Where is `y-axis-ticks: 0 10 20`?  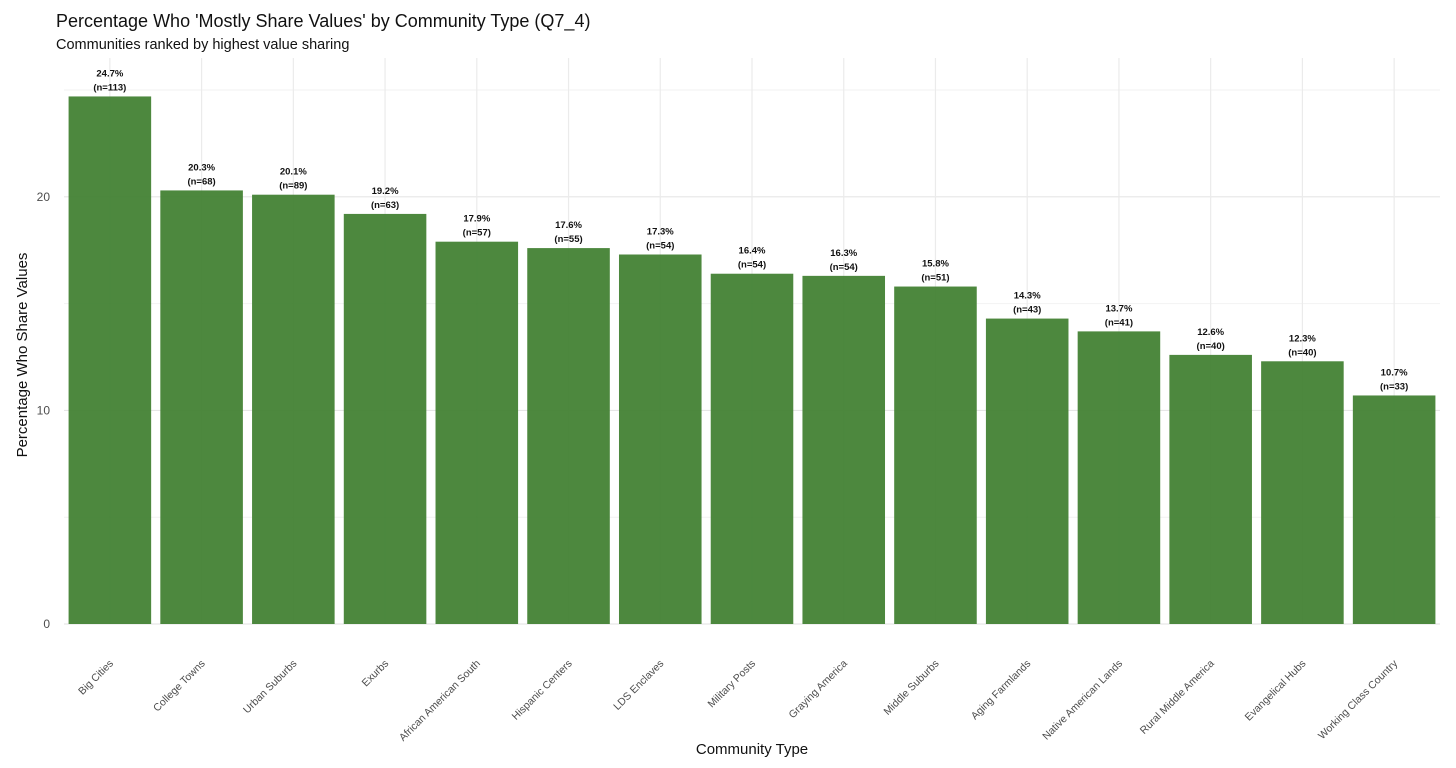 y-axis-ticks: 0 10 20 is located at coordinates (44, 410).